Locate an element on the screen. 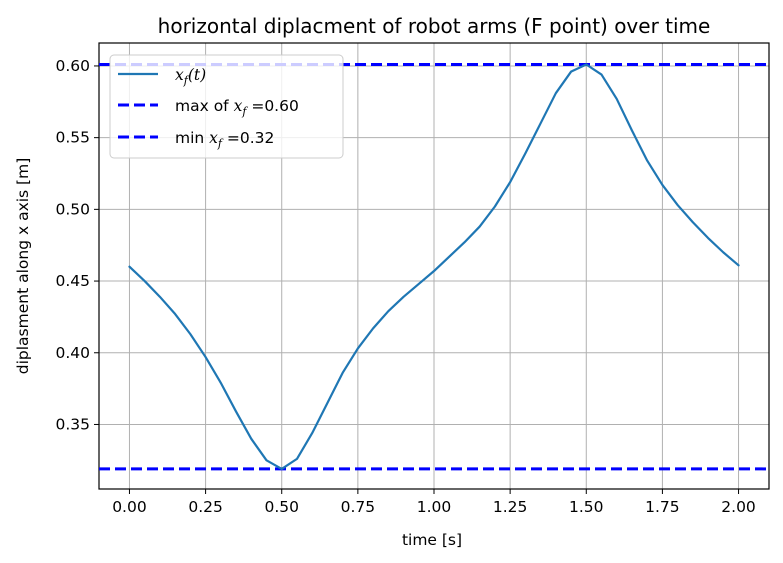 The width and height of the screenshot is (783, 563). x-tick-label: 0.00 is located at coordinates (129, 507).